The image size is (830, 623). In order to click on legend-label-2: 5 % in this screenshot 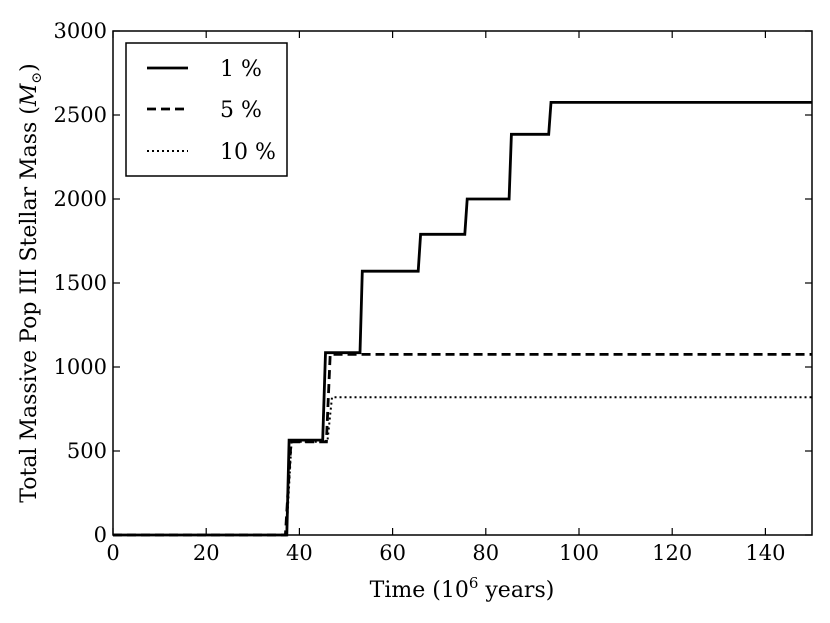, I will do `click(241, 110)`.